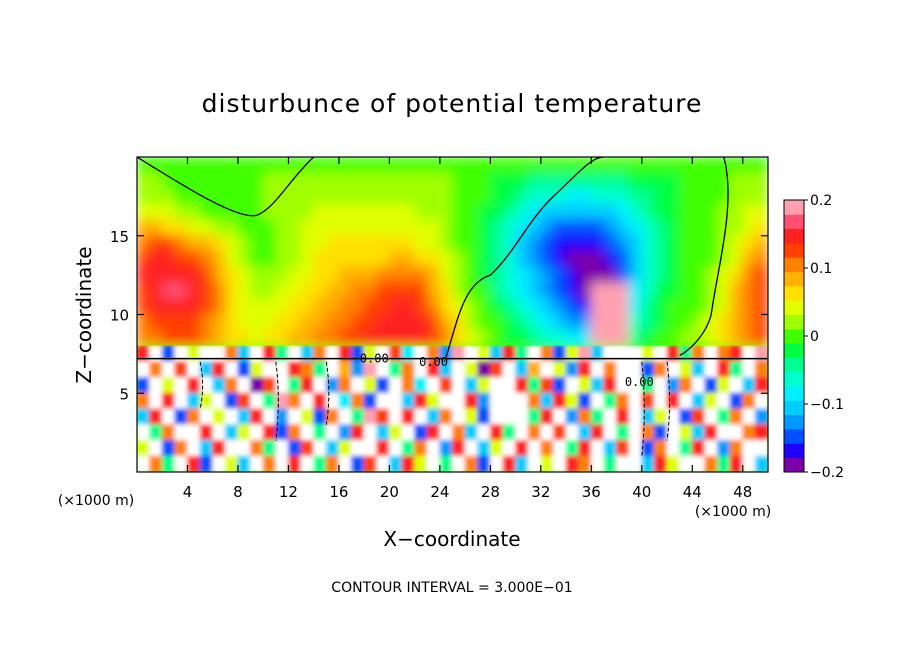 This screenshot has width=904, height=654. Describe the element at coordinates (119, 237) in the screenshot. I see `y-tick-label: 15` at that location.